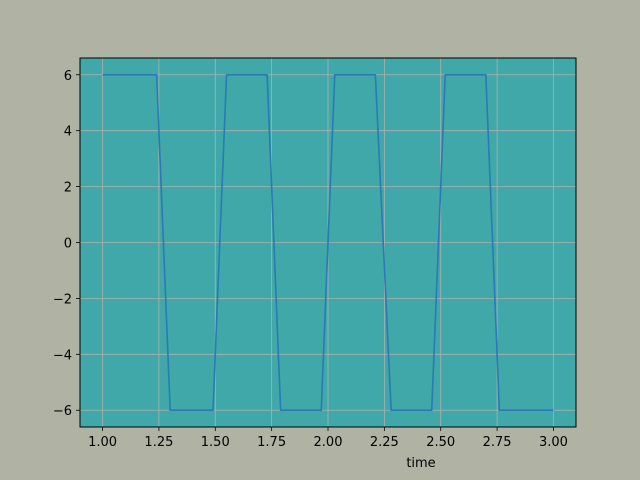 Image resolution: width=640 pixels, height=480 pixels. Describe the element at coordinates (215, 442) in the screenshot. I see `x-tick-label: 1.50` at that location.